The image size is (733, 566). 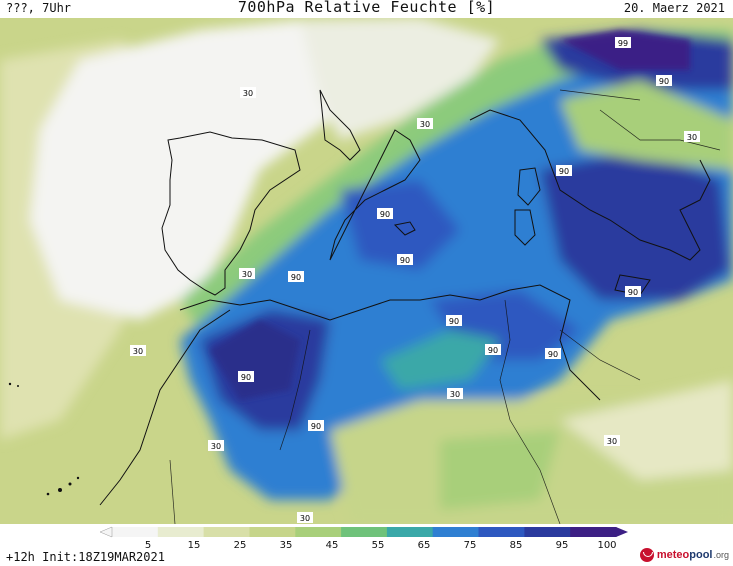 I want to click on islands, so click(x=44, y=439).